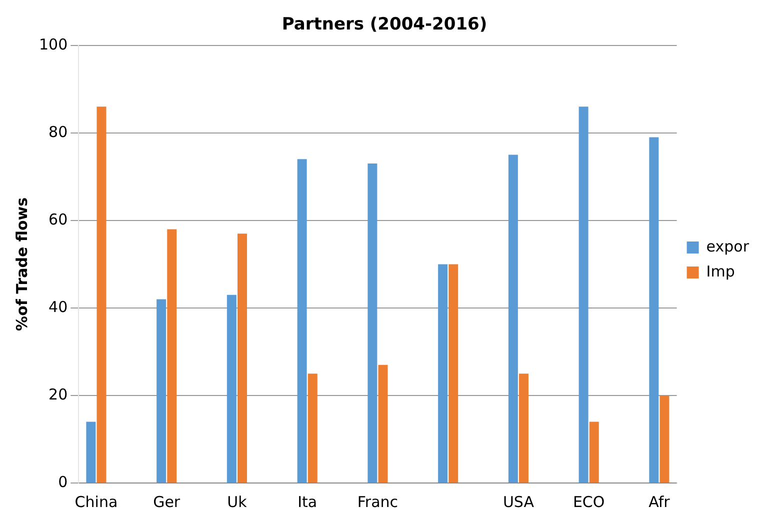  What do you see at coordinates (659, 501) in the screenshot?
I see `x-tick-label: Afr` at bounding box center [659, 501].